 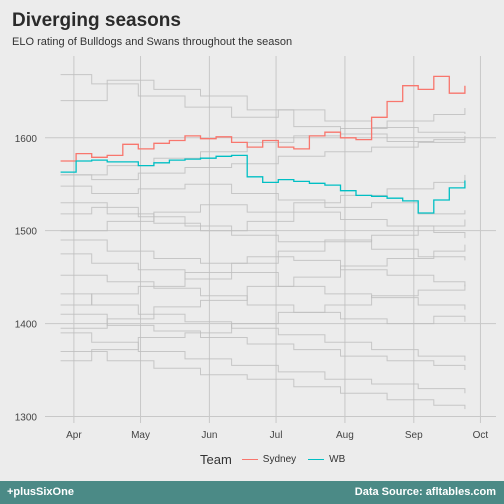 I want to click on legend-item-wb: WB, so click(x=326, y=459).